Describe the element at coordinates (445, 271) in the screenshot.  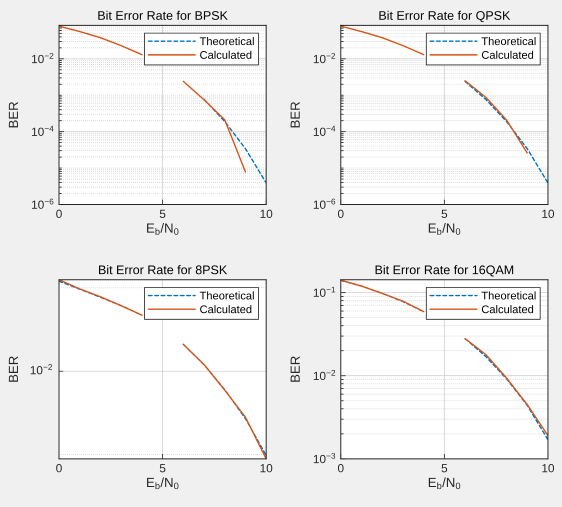
I see `chart-title: Bit Error Rate for 16QAM` at that location.